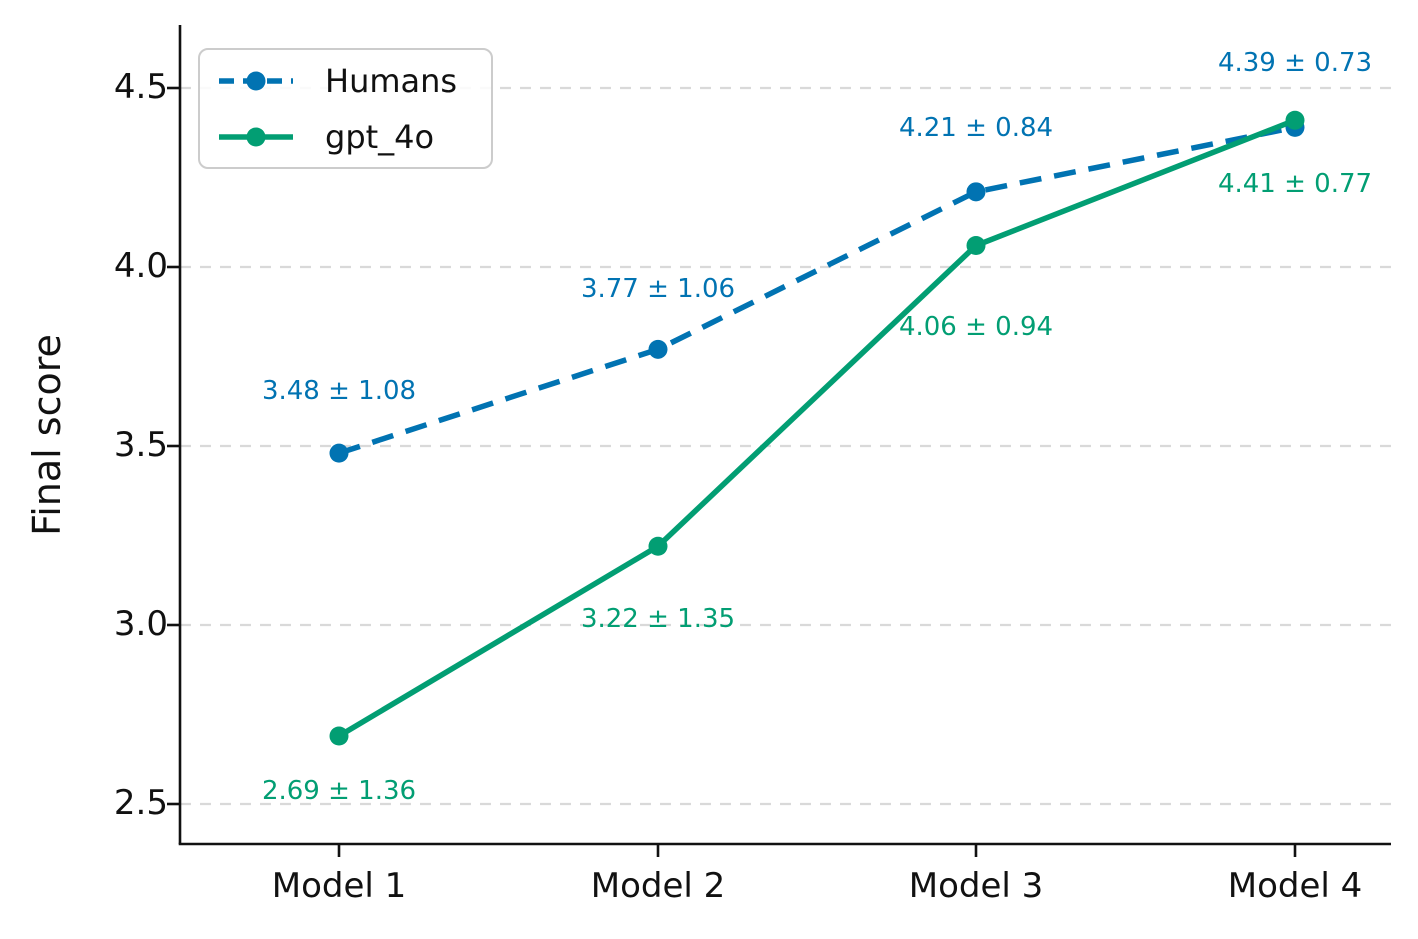 The height and width of the screenshot is (939, 1418). What do you see at coordinates (140, 624) in the screenshot?
I see `y-tick-label: 3.0` at bounding box center [140, 624].